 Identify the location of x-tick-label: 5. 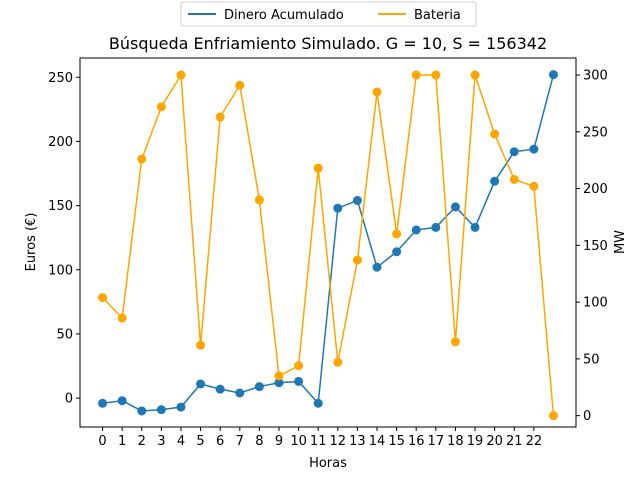
(200, 441).